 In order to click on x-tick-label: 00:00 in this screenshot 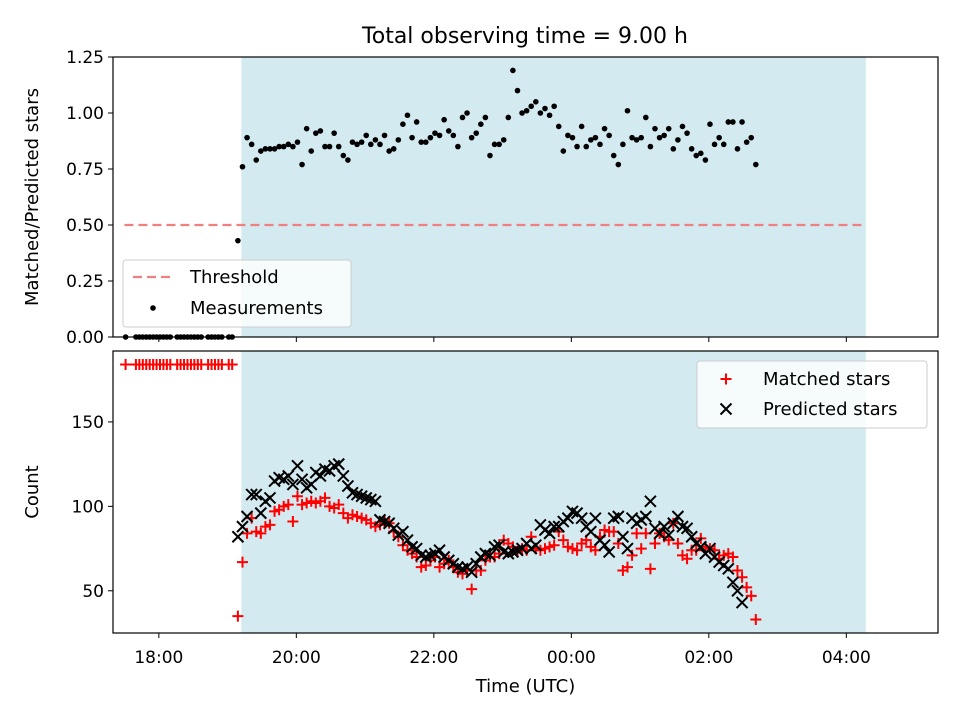, I will do `click(571, 658)`.